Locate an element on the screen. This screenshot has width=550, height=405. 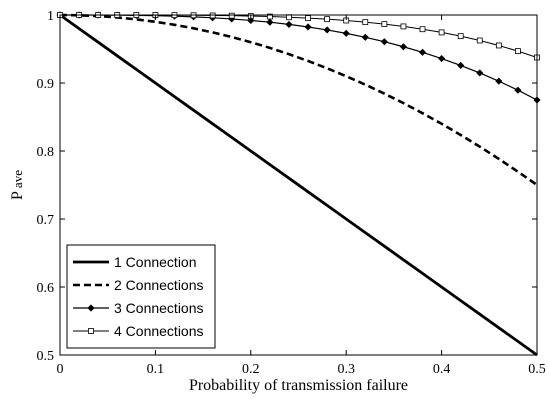
legend-item-3: 3 Connections is located at coordinates (138, 308).